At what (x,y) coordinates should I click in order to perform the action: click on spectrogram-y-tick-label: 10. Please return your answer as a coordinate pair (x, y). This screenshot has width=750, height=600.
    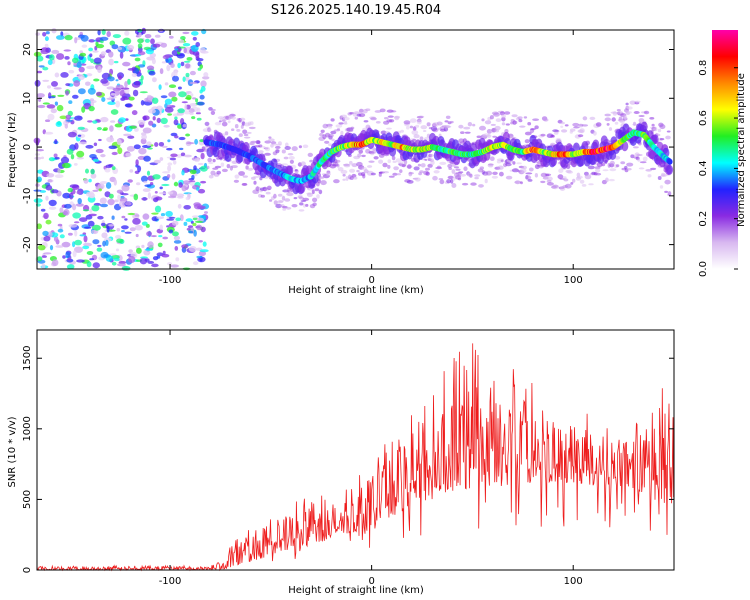
    Looking at the image, I should click on (27, 98).